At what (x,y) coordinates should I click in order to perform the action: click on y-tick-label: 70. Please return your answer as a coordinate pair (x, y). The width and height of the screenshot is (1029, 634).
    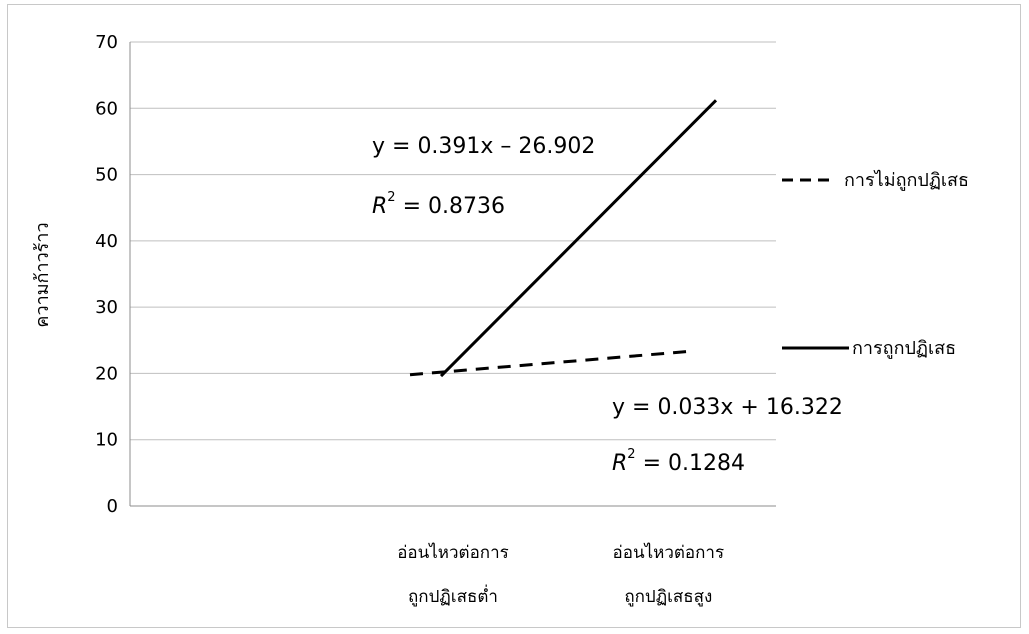
    Looking at the image, I should click on (106, 42).